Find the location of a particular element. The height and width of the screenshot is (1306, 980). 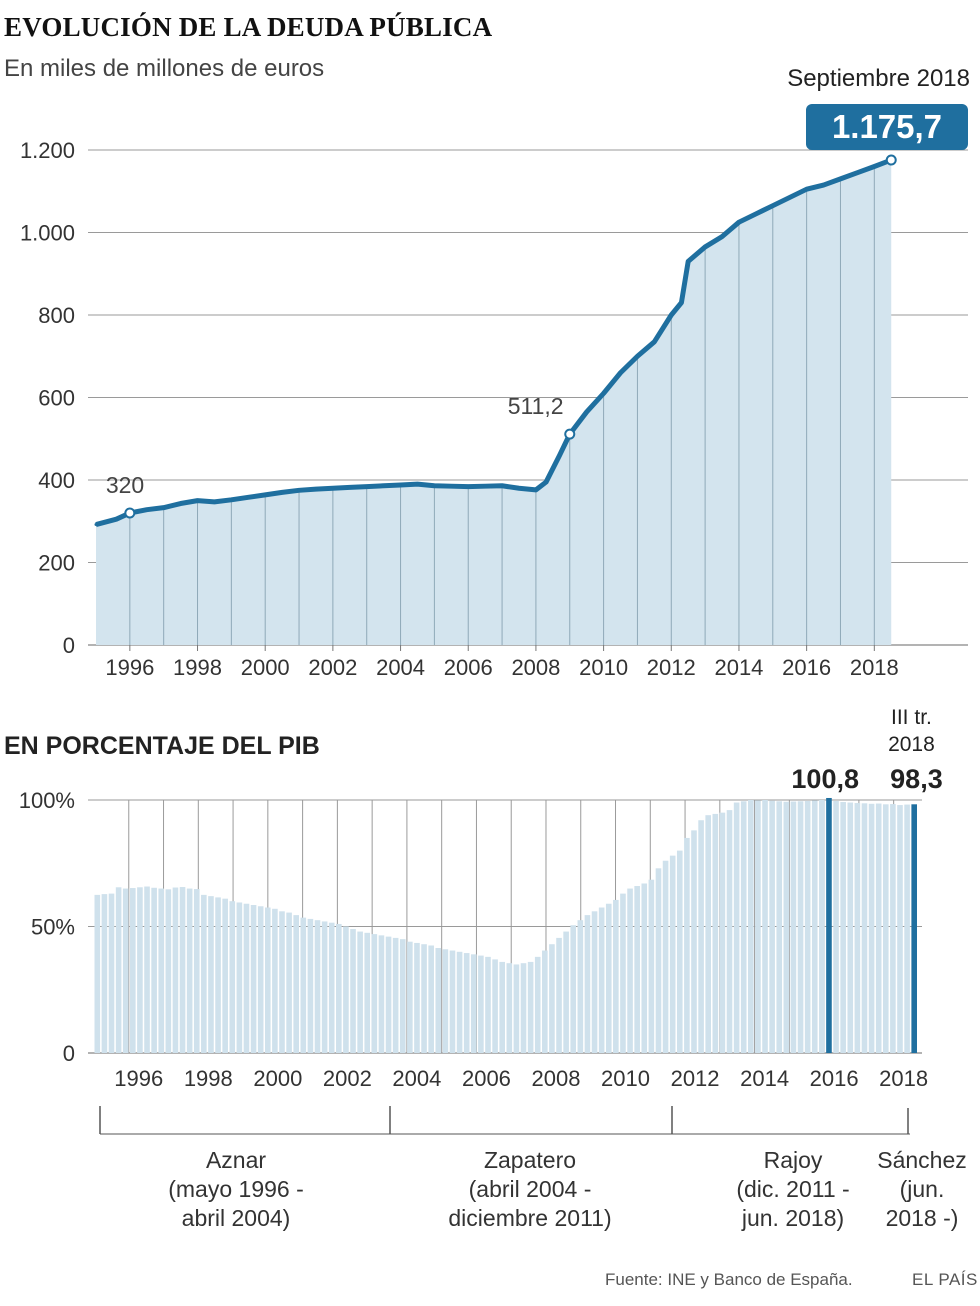

brand-logo: EL PAÍS is located at coordinates (945, 1279).